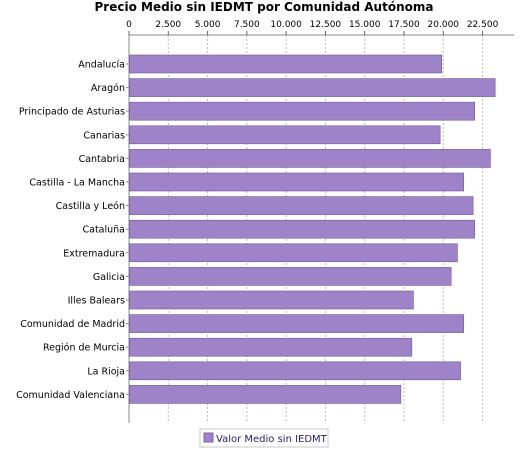 This screenshot has height=450, width=525. What do you see at coordinates (286, 25) in the screenshot?
I see `tick-label: 10.000` at bounding box center [286, 25].